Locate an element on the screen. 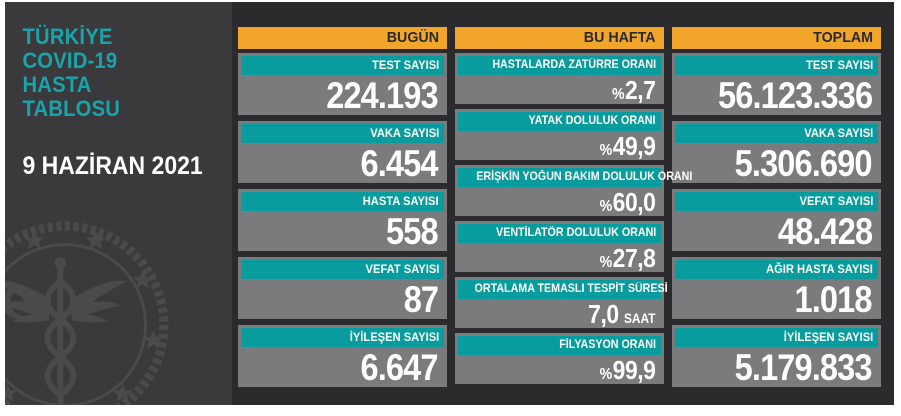 The image size is (901, 416). stat-value: 7,0 SAAT is located at coordinates (621, 314).